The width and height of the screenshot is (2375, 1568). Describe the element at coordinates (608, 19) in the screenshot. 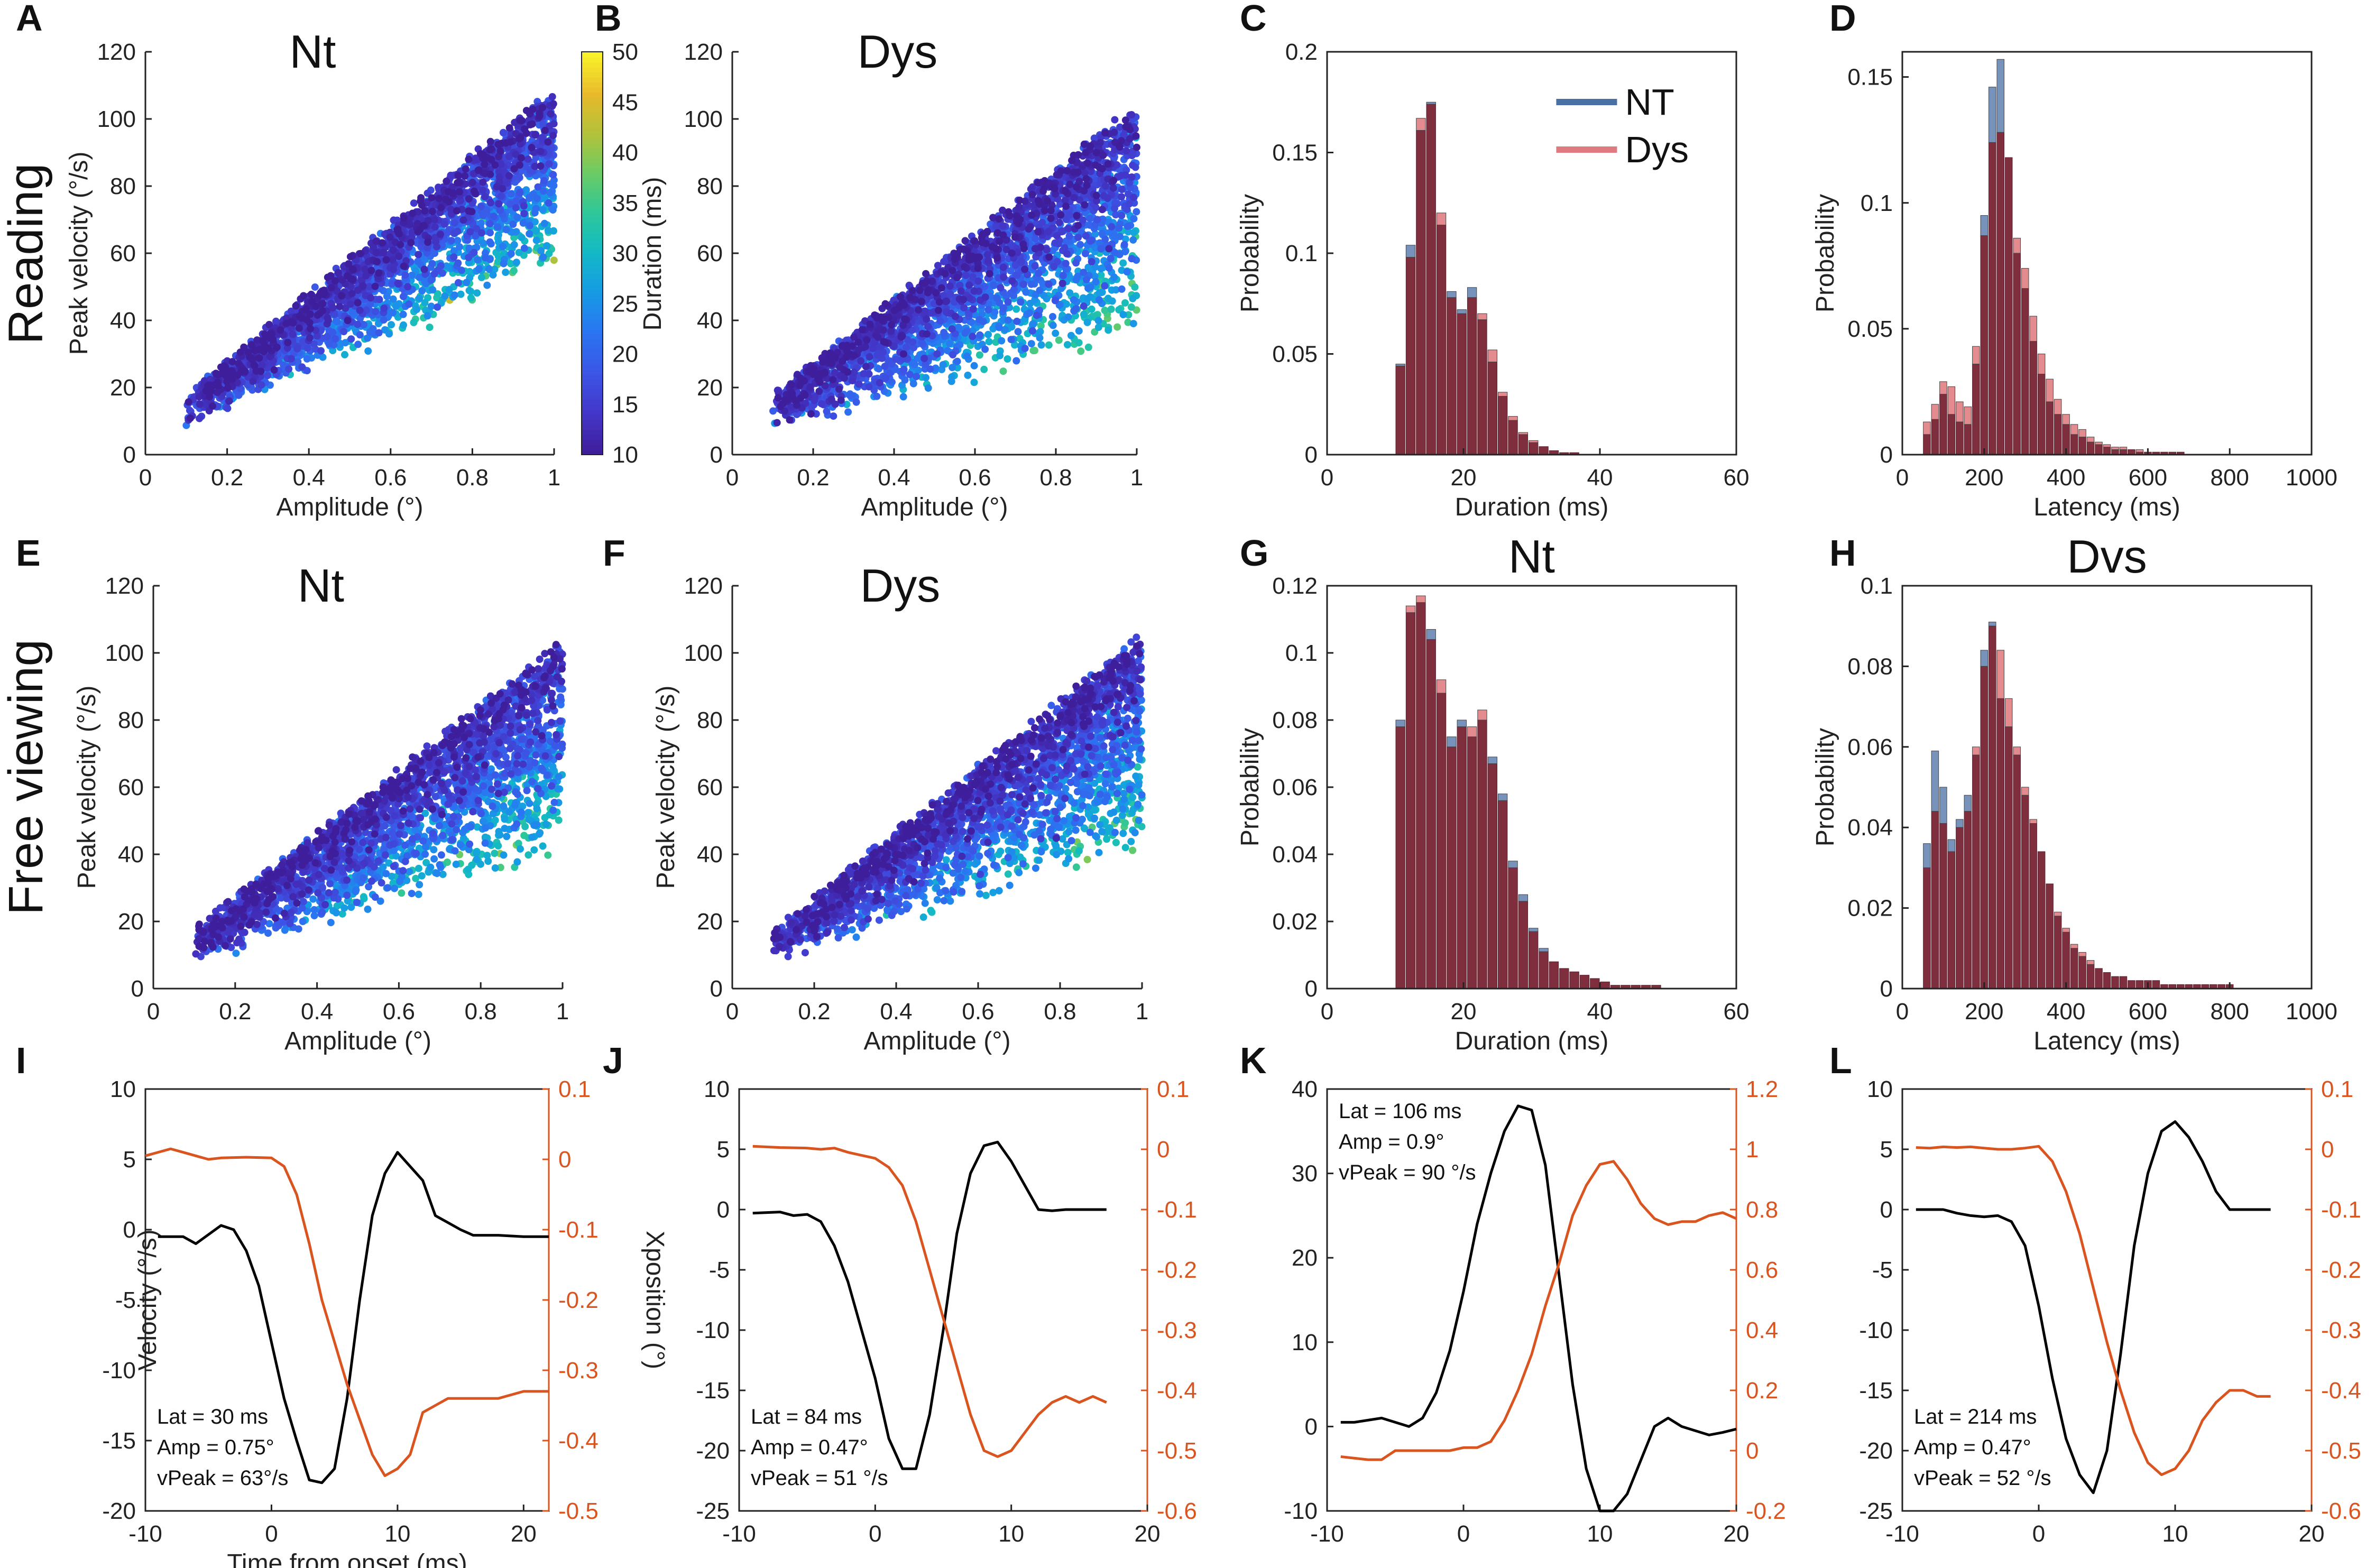

I see `panel-letter-b: B` at that location.